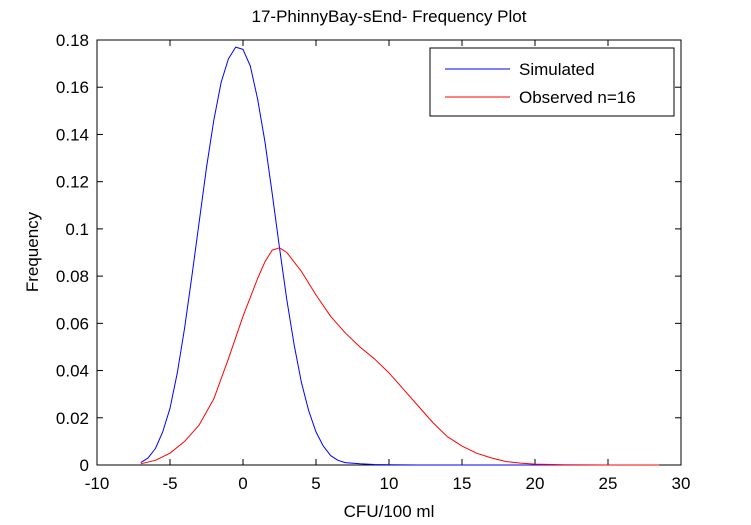  What do you see at coordinates (97, 483) in the screenshot?
I see `x-tick-label: -10` at bounding box center [97, 483].